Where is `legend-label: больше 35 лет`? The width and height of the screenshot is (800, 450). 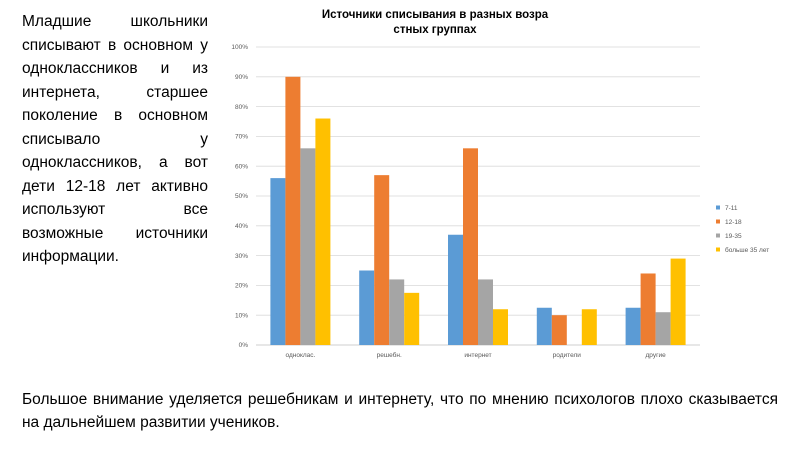 legend-label: больше 35 лет is located at coordinates (747, 250).